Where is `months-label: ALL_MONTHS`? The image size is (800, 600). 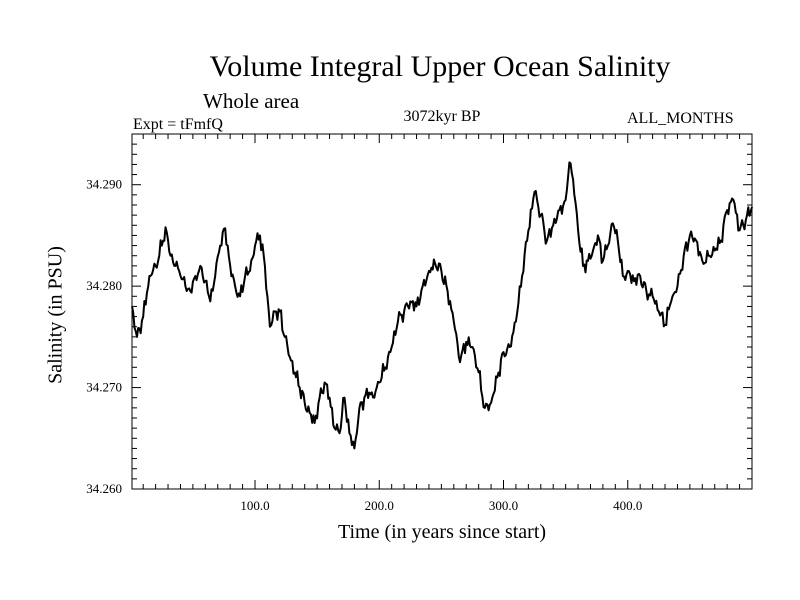
months-label: ALL_MONTHS is located at coordinates (680, 118).